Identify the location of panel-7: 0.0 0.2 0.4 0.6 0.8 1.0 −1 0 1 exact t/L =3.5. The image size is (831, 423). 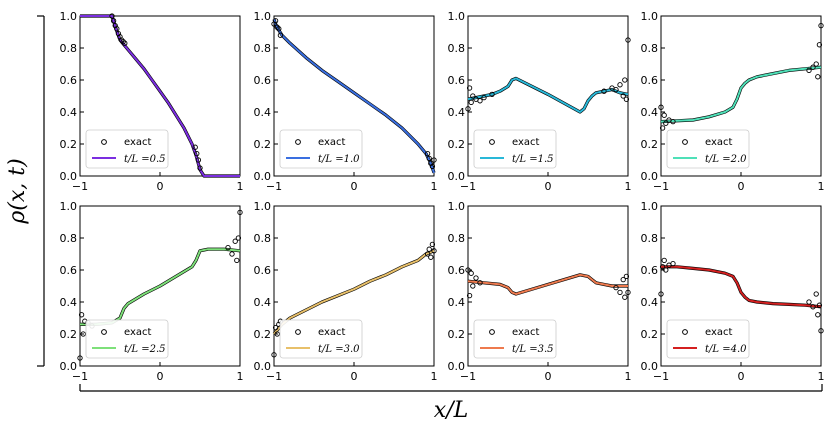
(540, 291).